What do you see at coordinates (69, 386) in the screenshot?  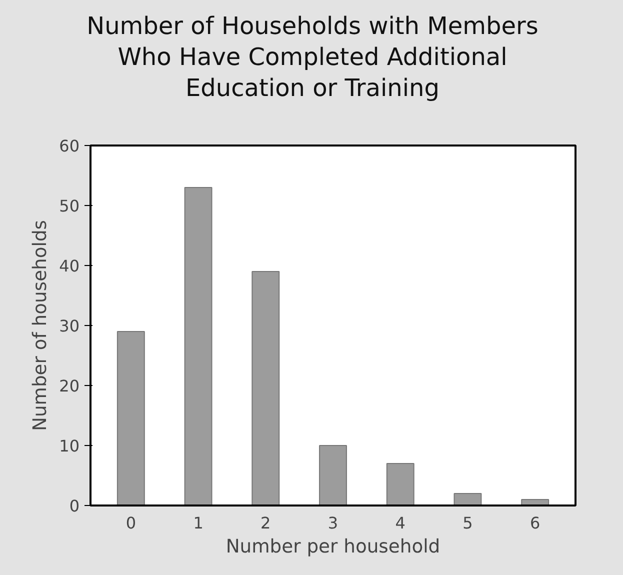 I see `y-tick-label: 20` at bounding box center [69, 386].